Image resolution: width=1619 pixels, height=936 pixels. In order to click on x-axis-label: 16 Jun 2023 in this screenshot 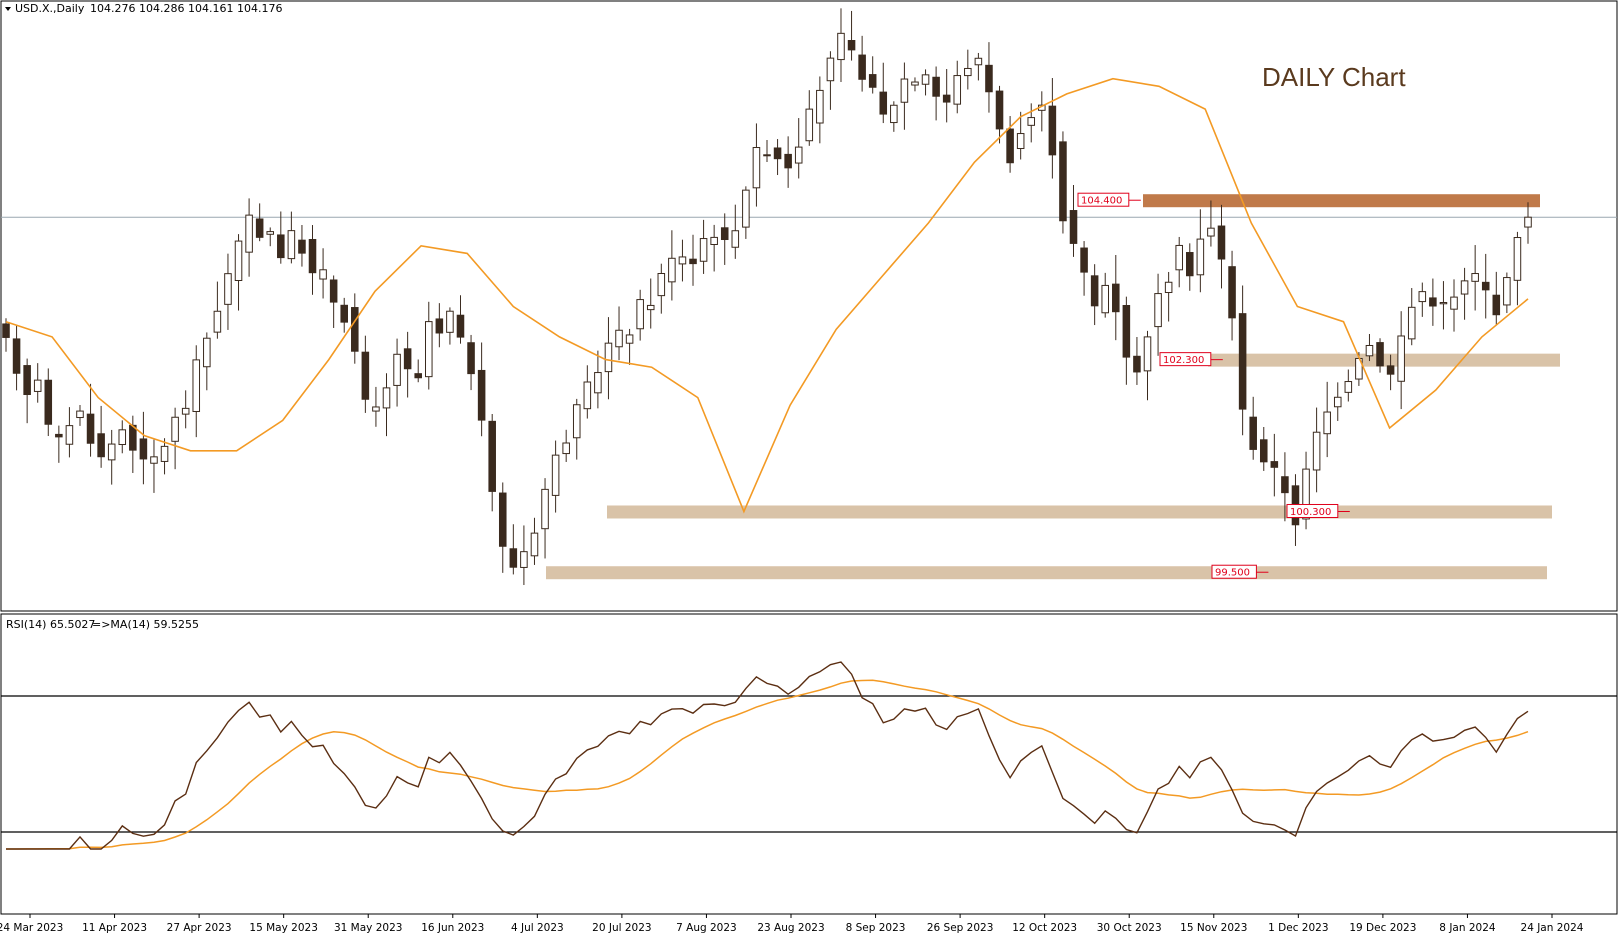, I will do `click(452, 928)`.